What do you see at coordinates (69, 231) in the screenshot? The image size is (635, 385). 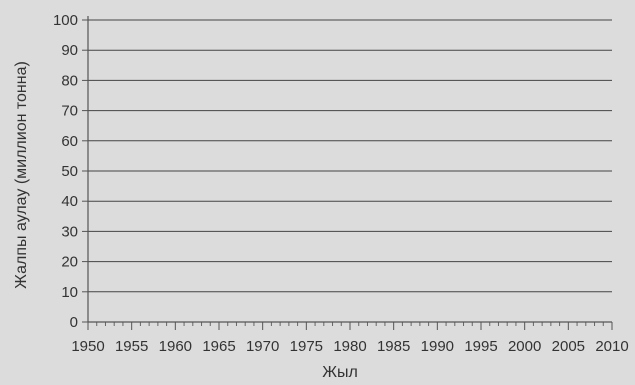 I see `y-tick-label: 30` at bounding box center [69, 231].